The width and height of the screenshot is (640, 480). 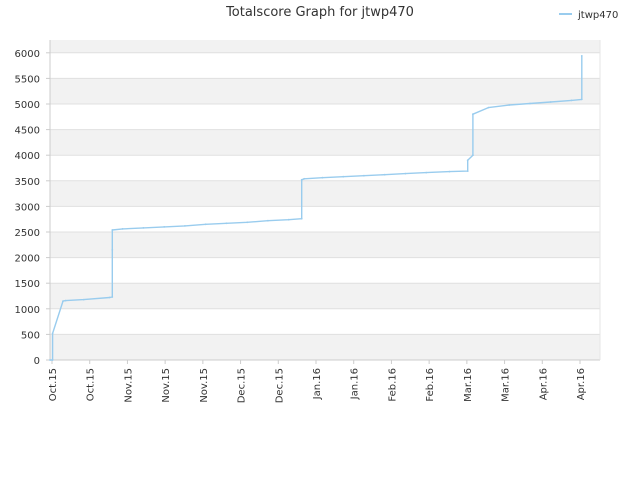 I want to click on legend: jtwp470, so click(x=588, y=15).